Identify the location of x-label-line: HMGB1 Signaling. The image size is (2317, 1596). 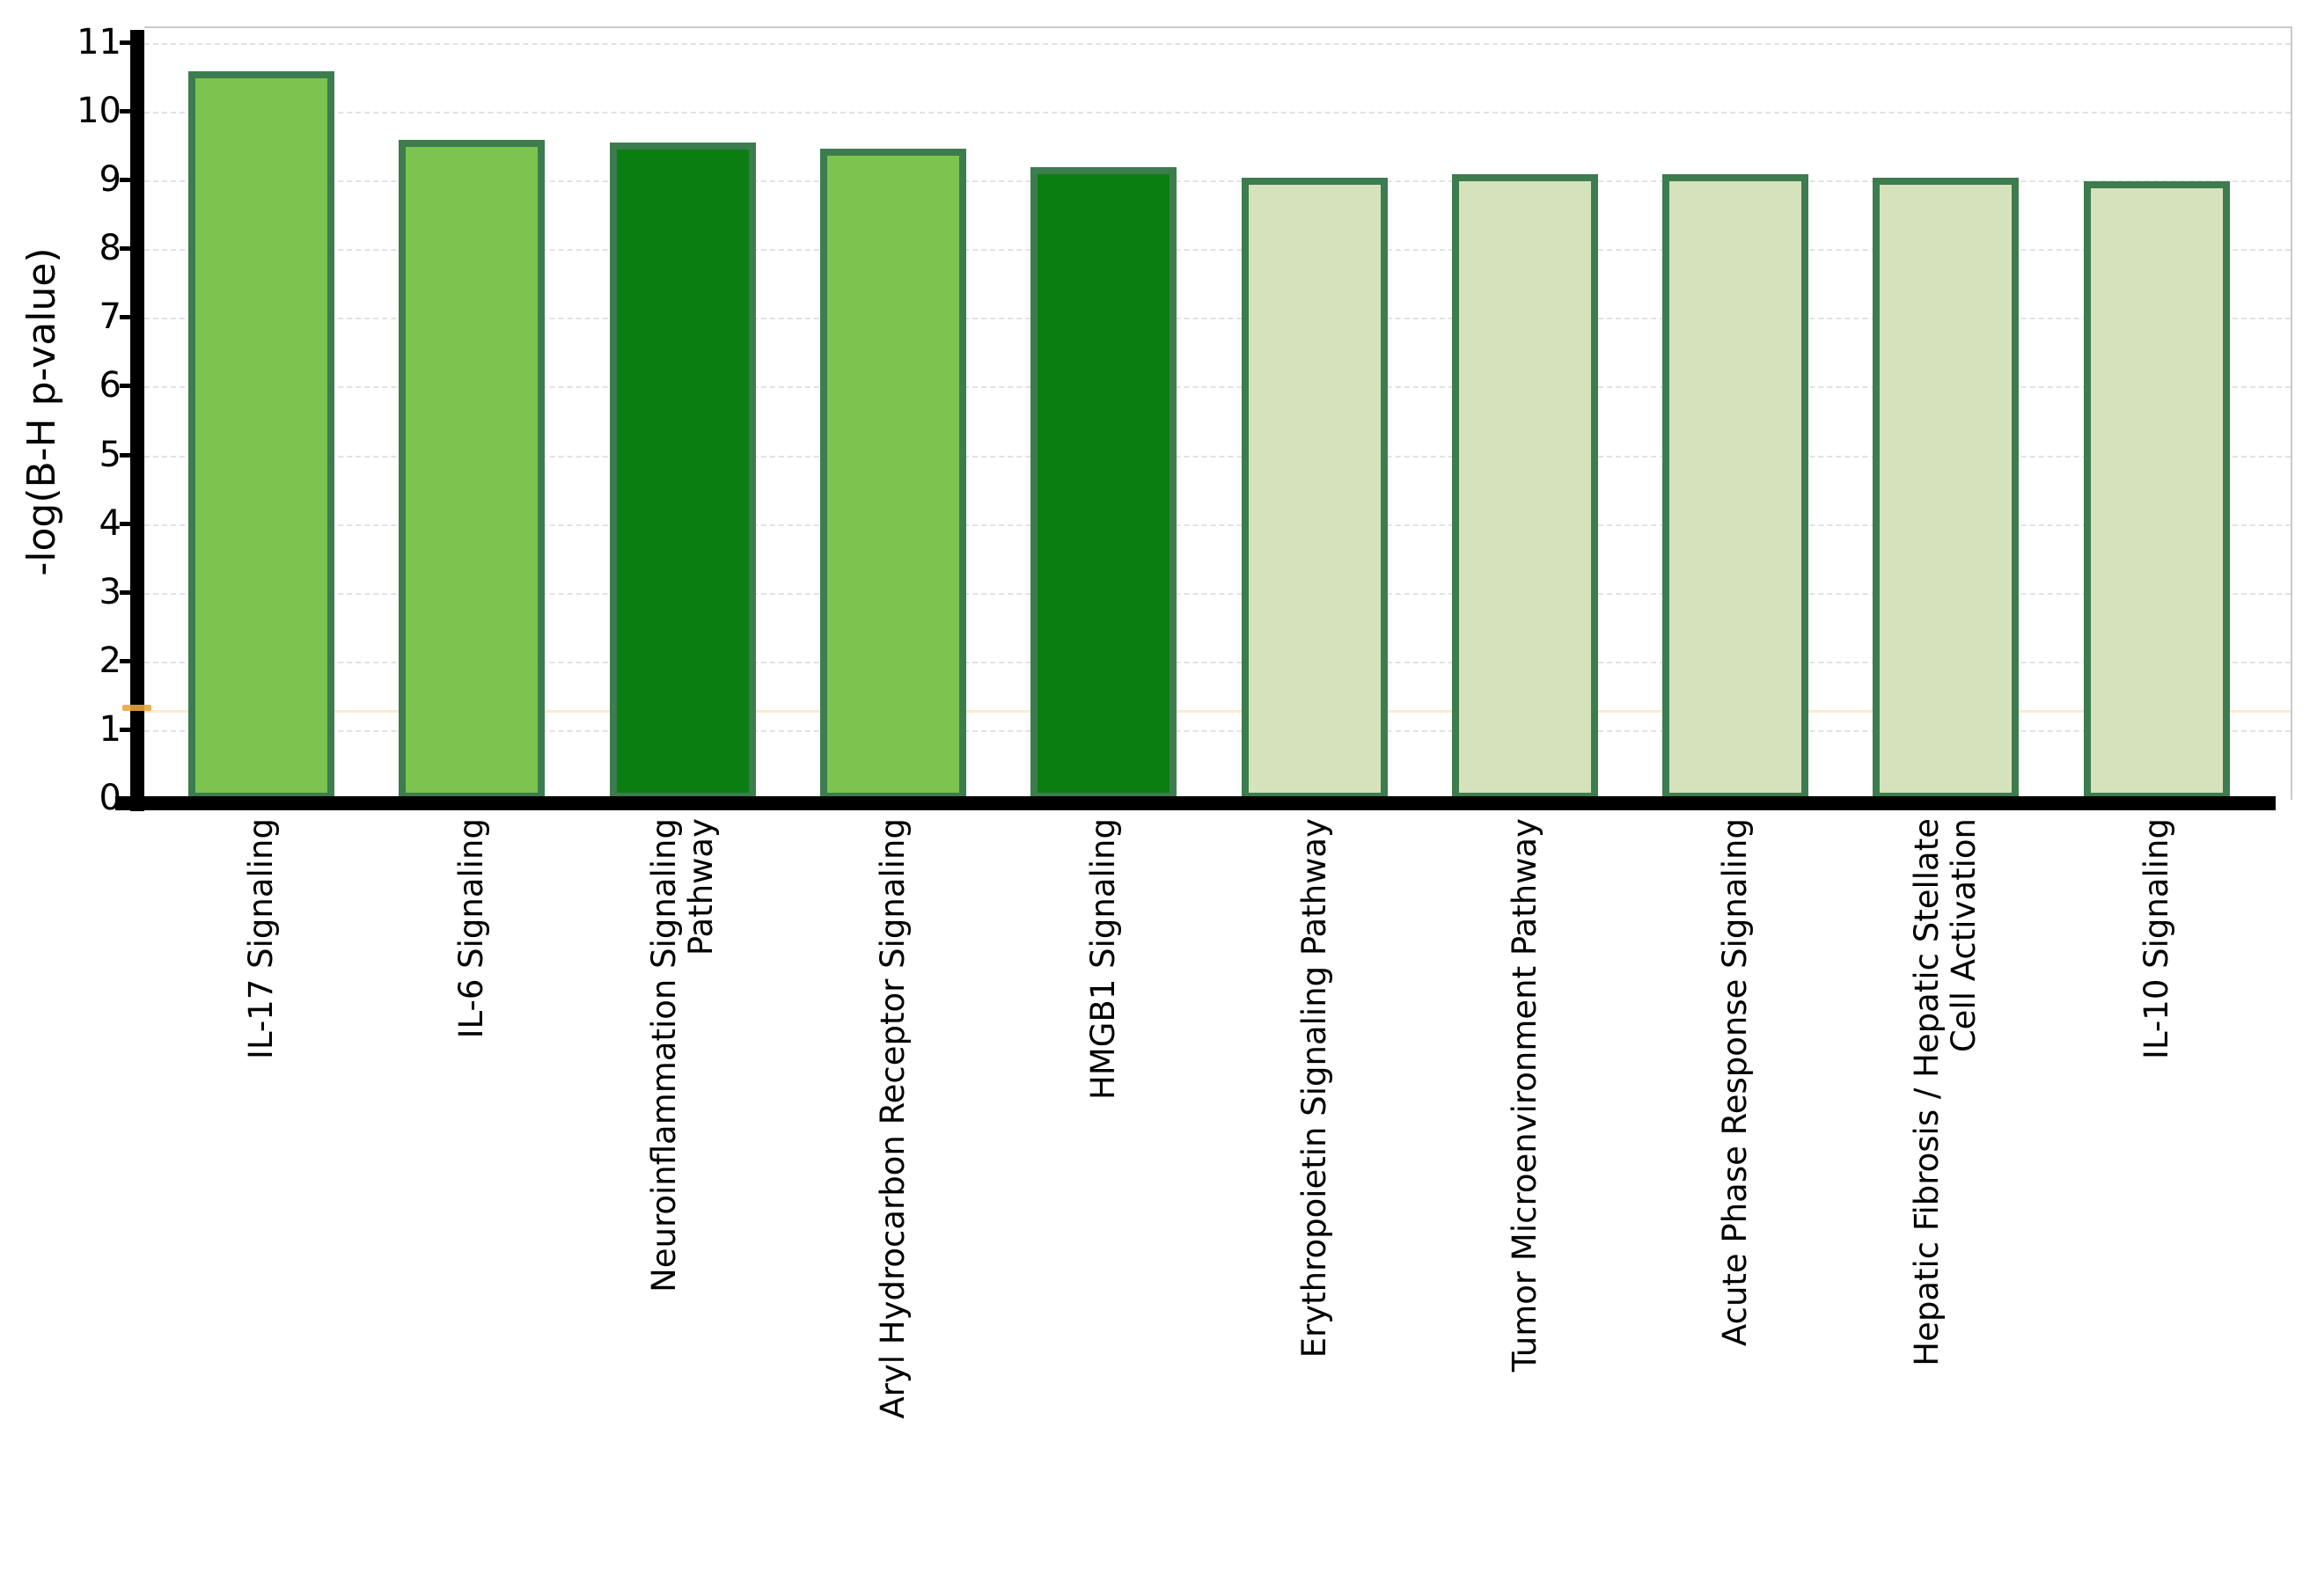
(1103, 959).